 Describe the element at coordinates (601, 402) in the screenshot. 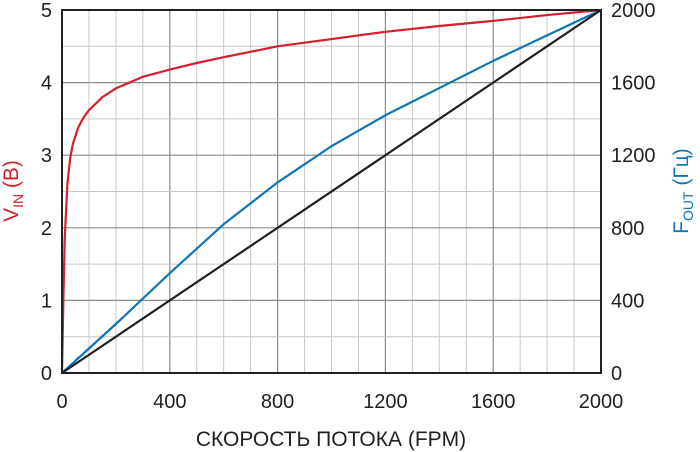

I see `x-tick-label: 2000` at that location.